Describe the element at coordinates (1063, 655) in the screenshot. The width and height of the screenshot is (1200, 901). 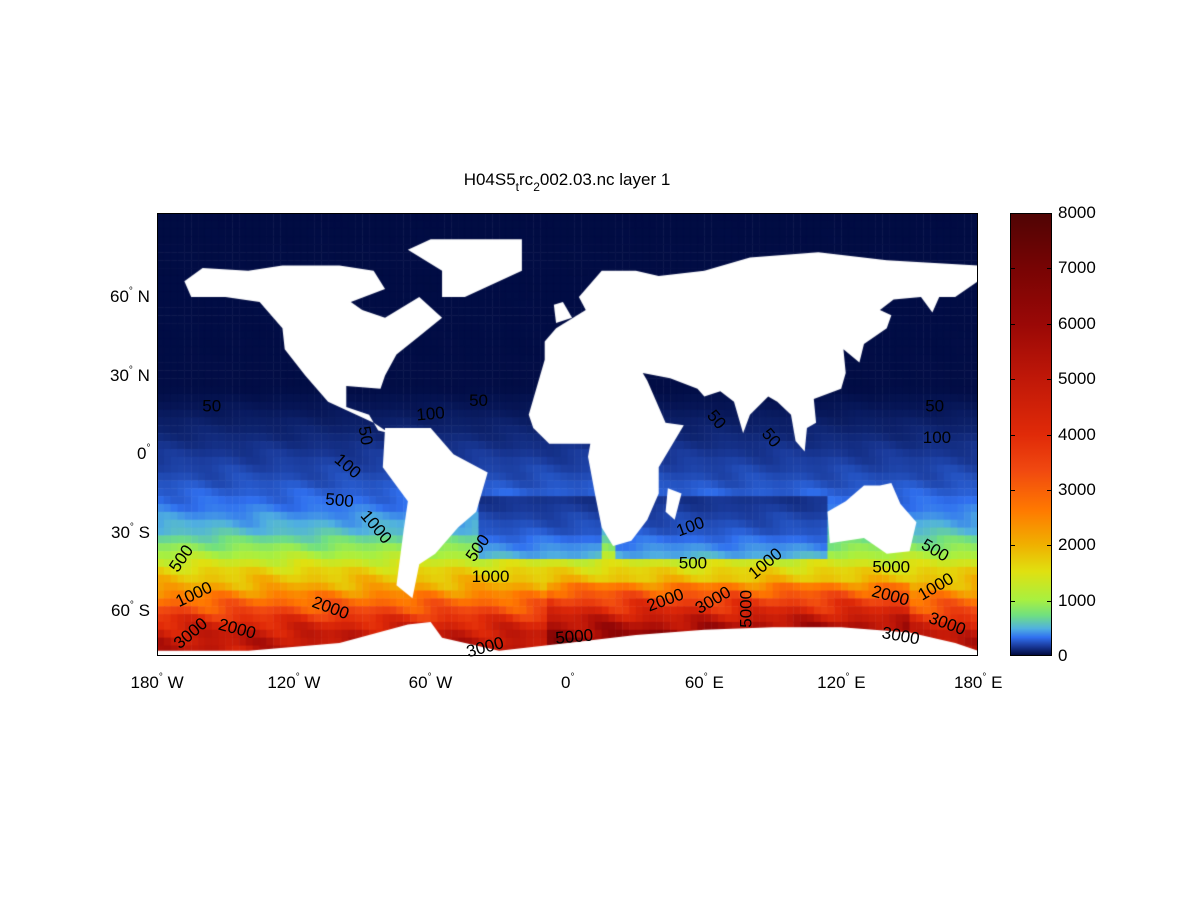
I see `colorbar-tick-label: 0` at that location.